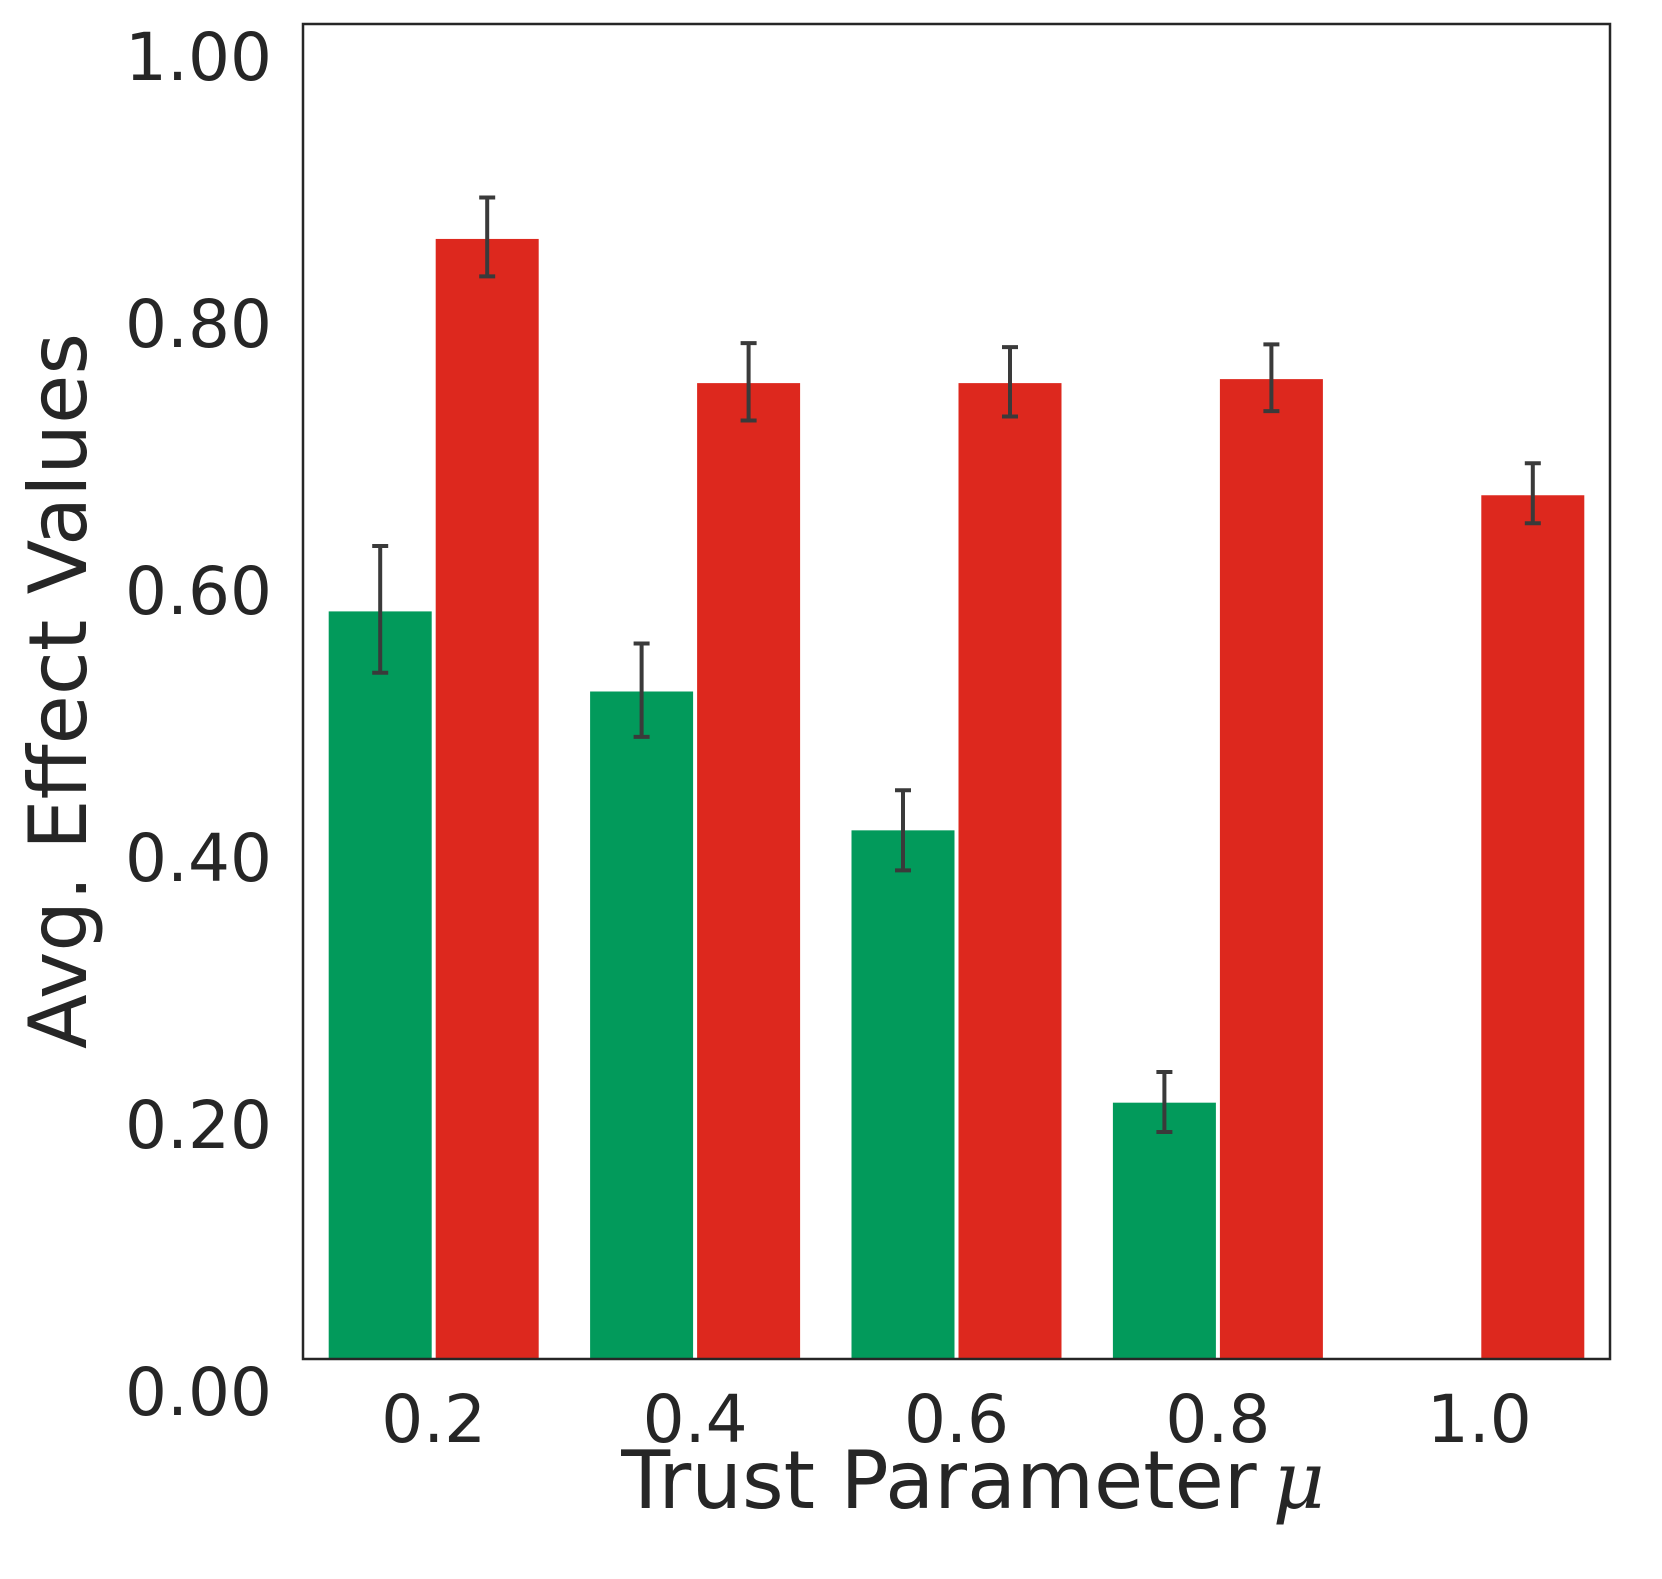  I want to click on x-axis-title: Trust Parameter μ, so click(972, 1480).